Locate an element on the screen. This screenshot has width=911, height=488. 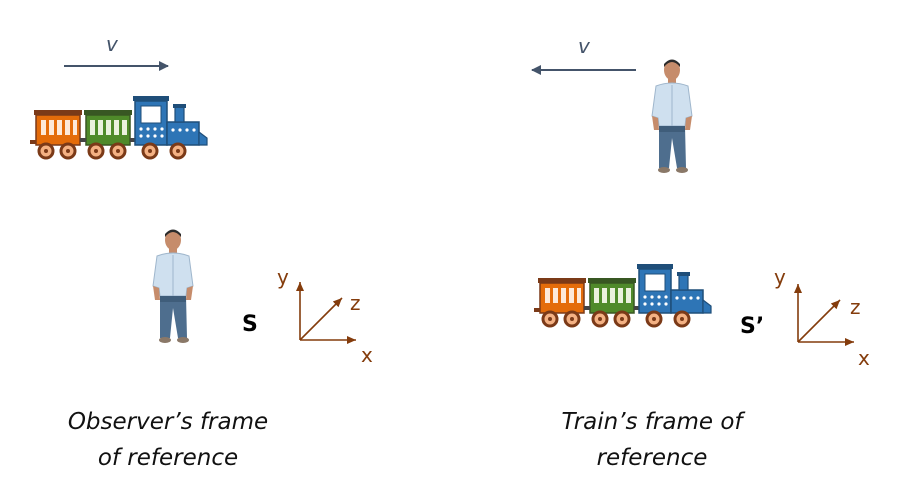
left-x-label: x is located at coordinates (367, 355).